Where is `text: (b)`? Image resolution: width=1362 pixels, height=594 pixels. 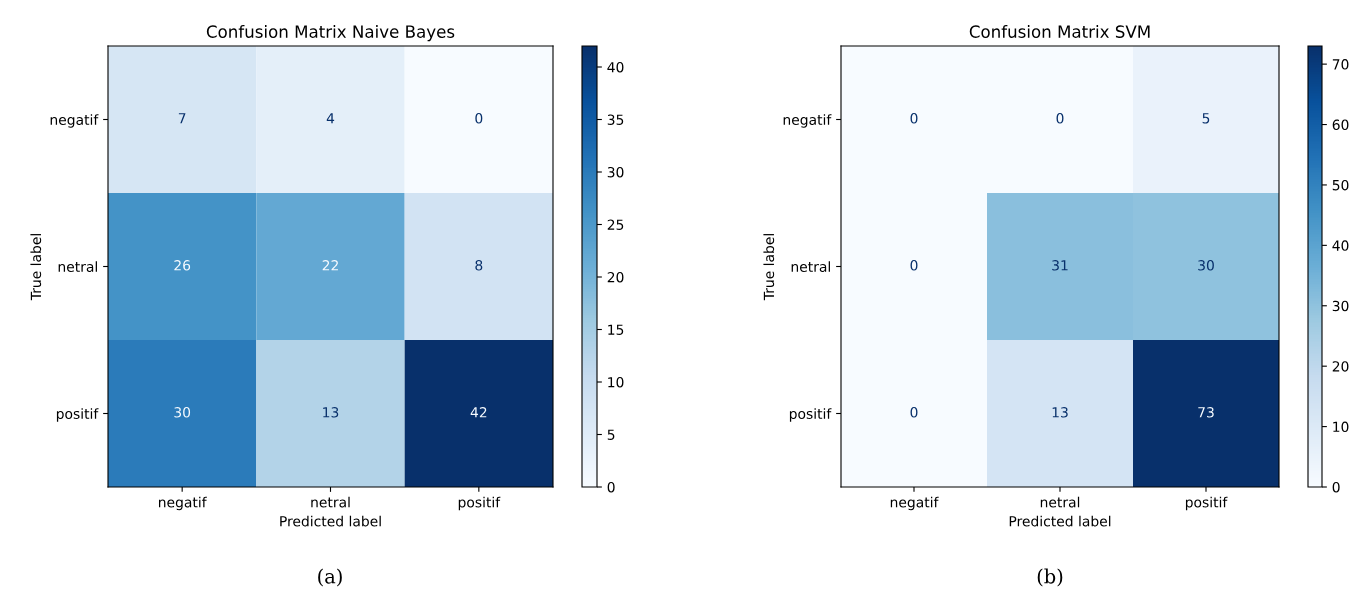
text: (b) is located at coordinates (1050, 577).